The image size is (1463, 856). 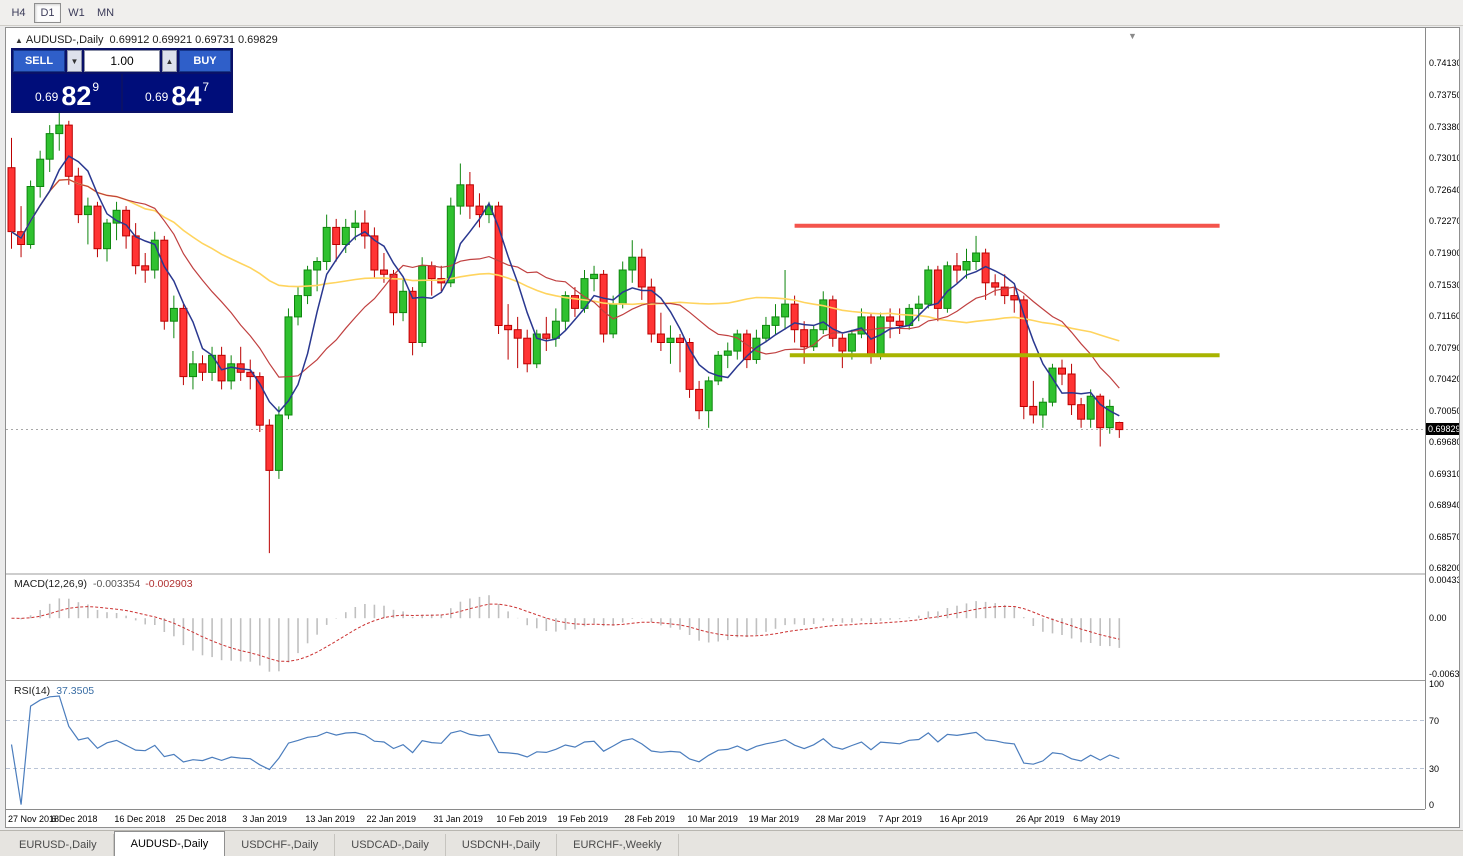 I want to click on sell-button: SELL, so click(x=39, y=61).